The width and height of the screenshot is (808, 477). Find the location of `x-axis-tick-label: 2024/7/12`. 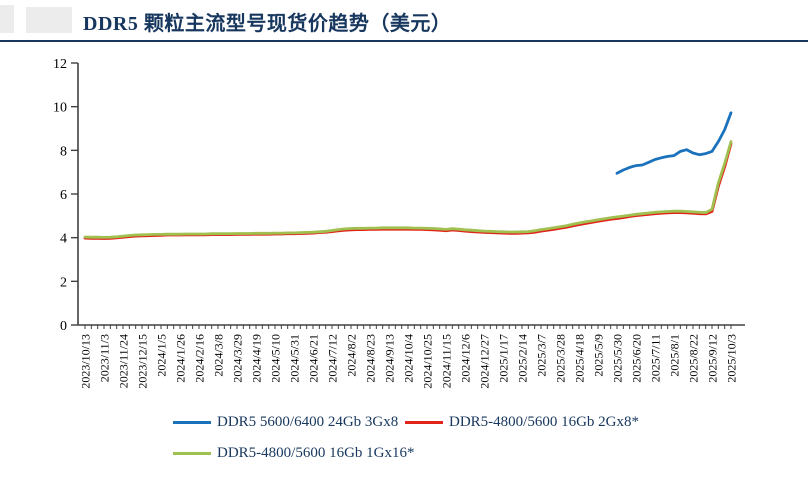

x-axis-tick-label: 2024/7/12 is located at coordinates (333, 358).